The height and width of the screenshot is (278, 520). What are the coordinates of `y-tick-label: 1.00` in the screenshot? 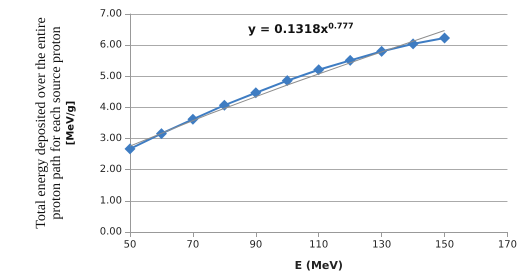 It's located at (111, 200).